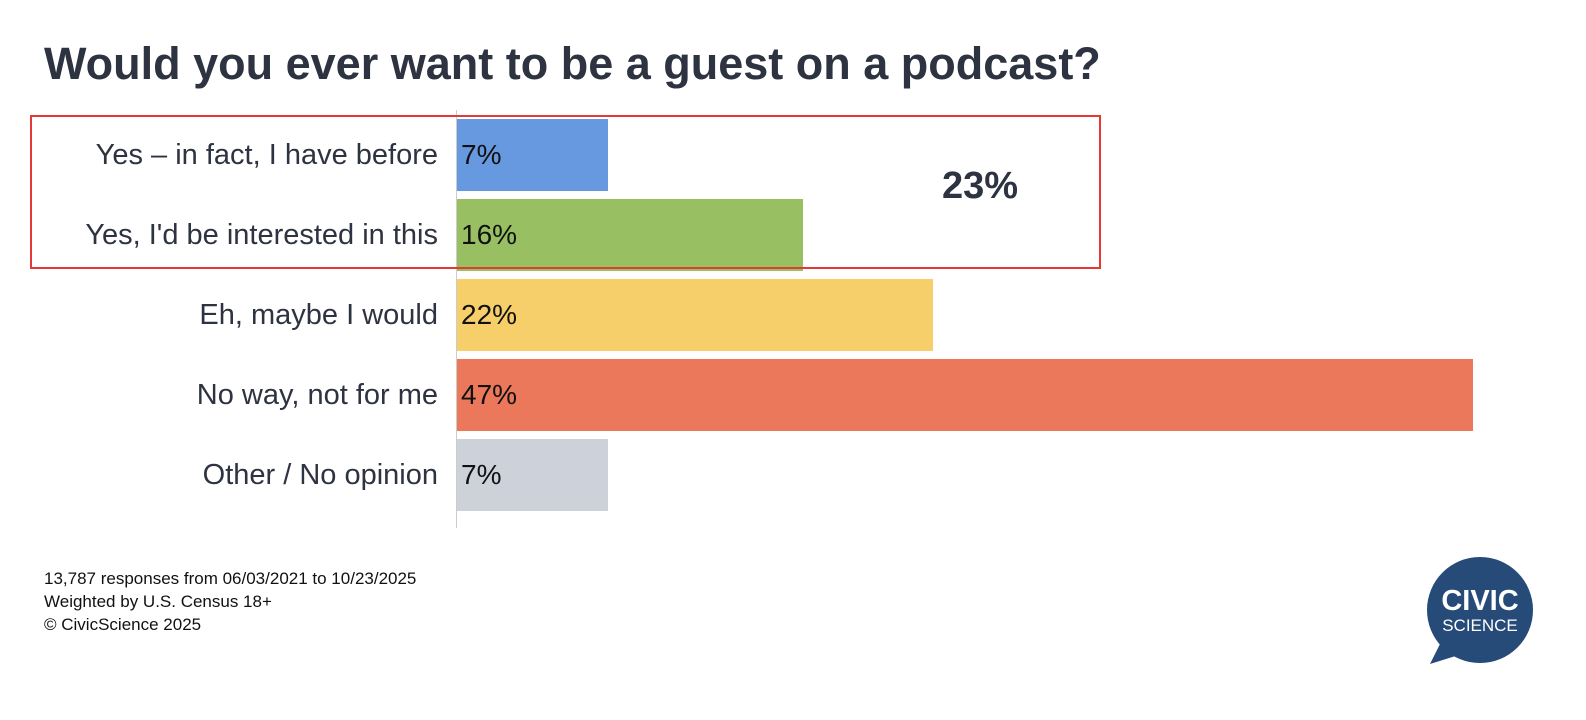  I want to click on category-label: Eh, maybe I would, so click(318, 315).